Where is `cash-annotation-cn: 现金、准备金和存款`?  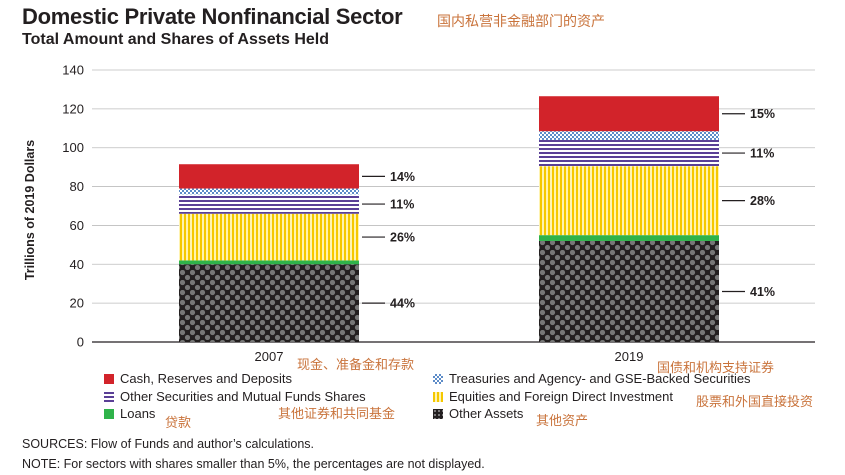
cash-annotation-cn: 现金、准备金和存款 is located at coordinates (356, 365).